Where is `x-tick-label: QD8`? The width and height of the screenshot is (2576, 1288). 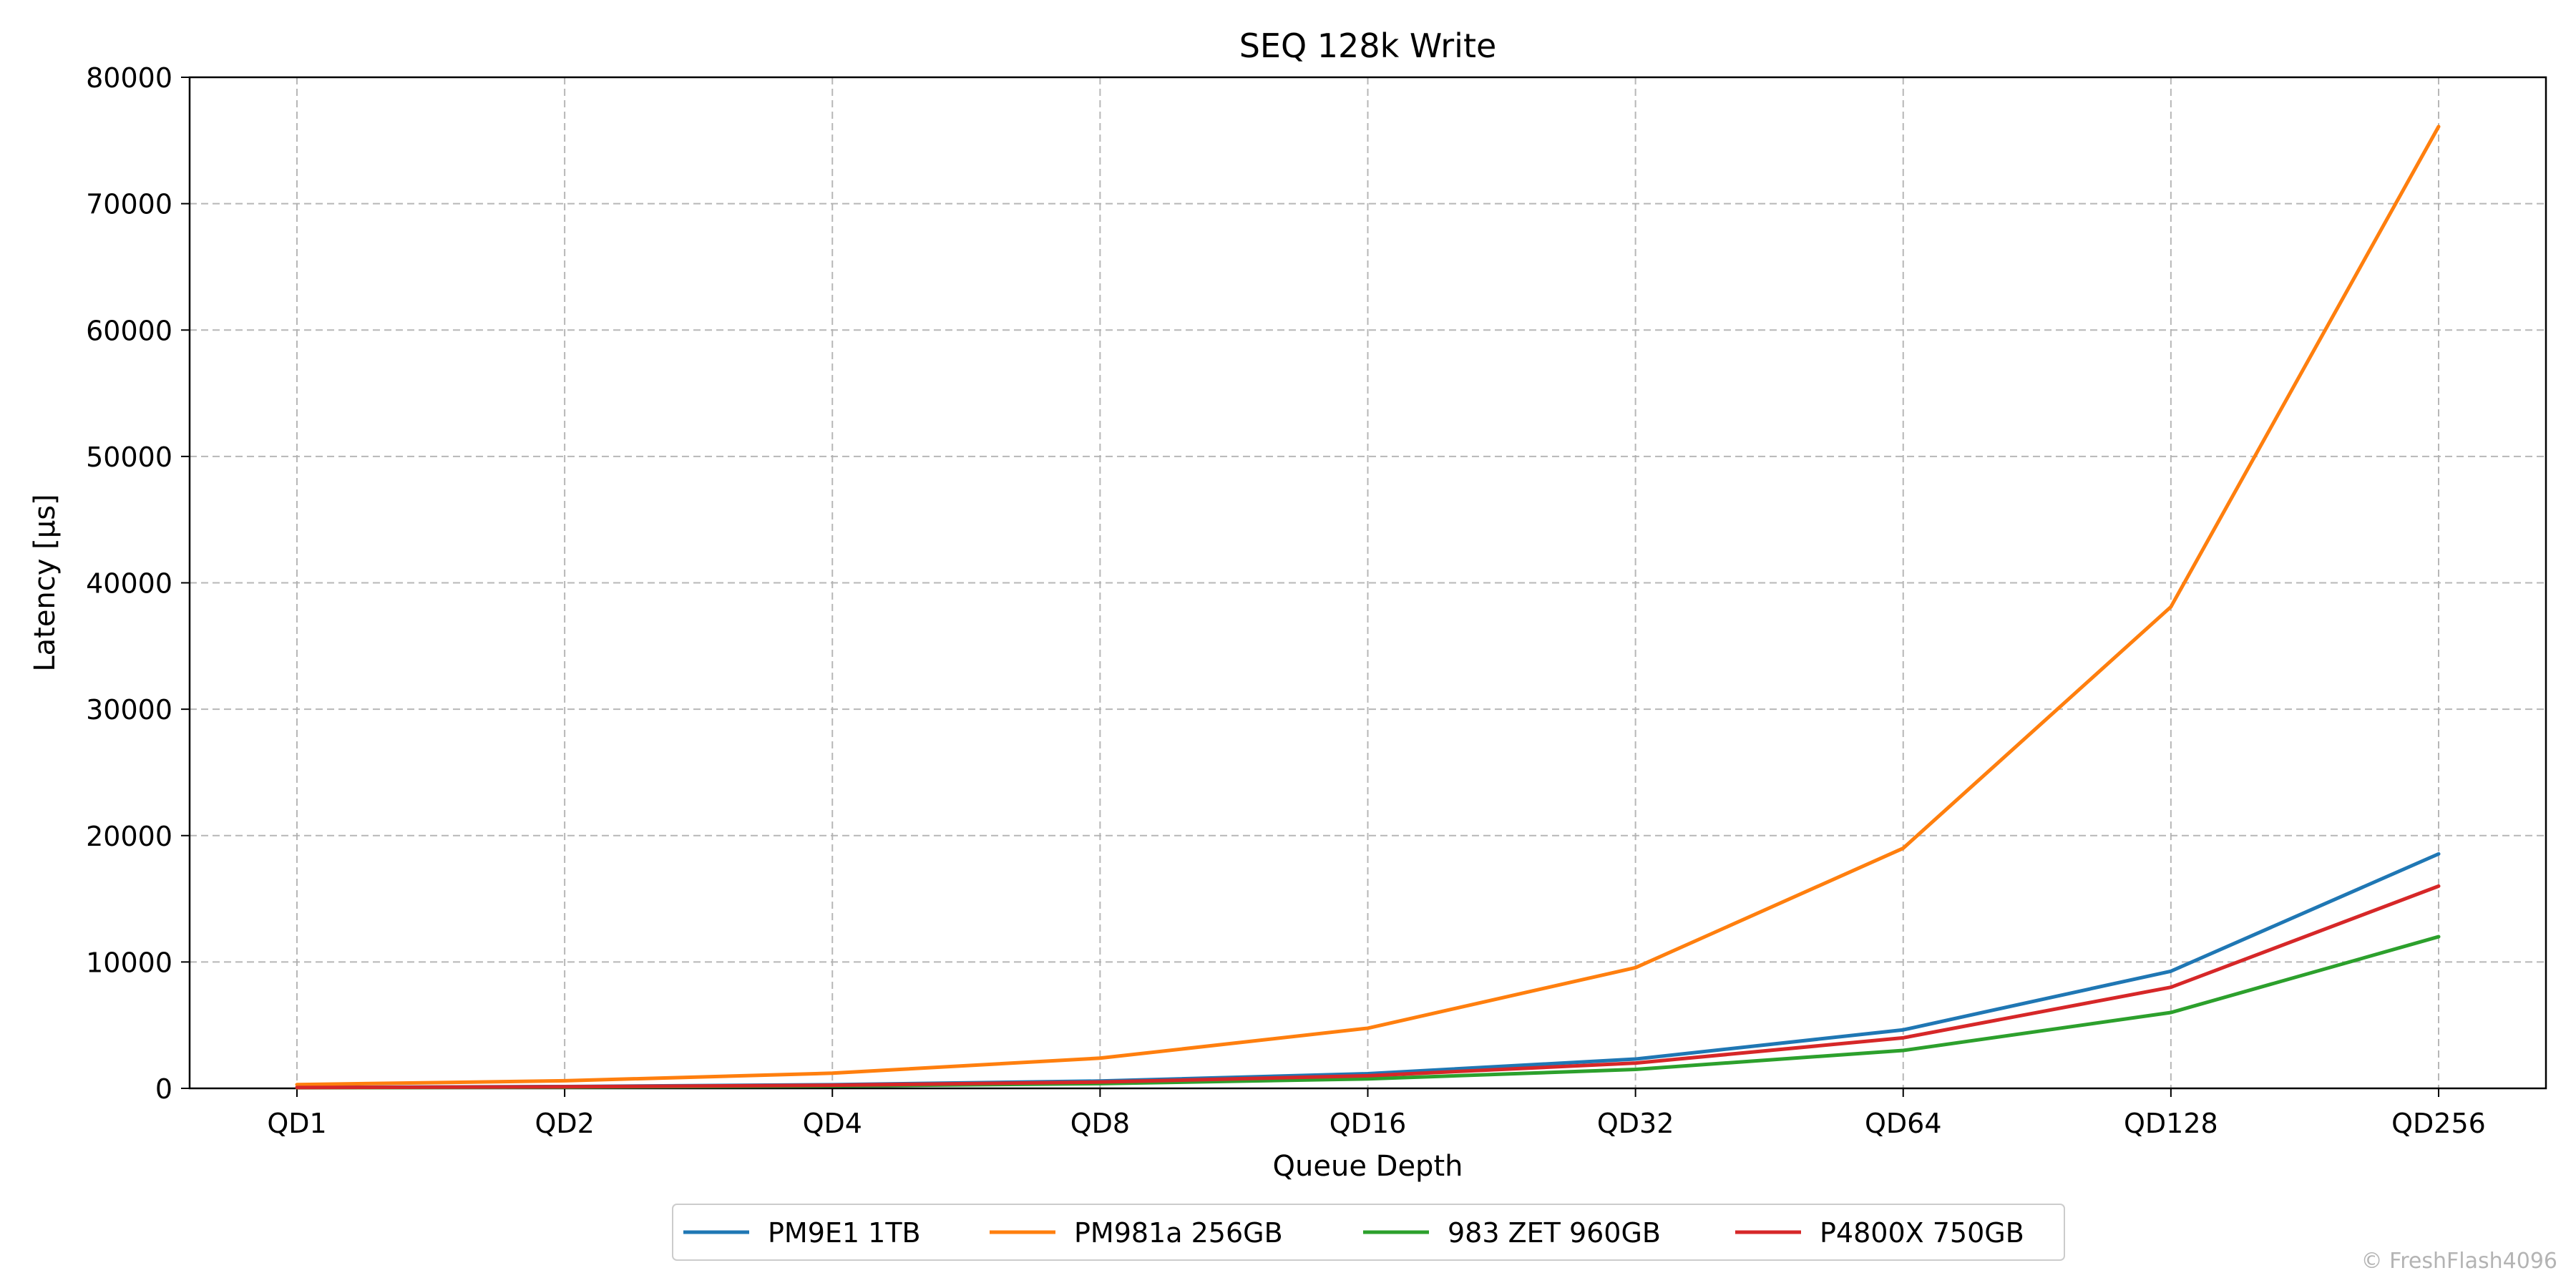
x-tick-label: QD8 is located at coordinates (1100, 1123).